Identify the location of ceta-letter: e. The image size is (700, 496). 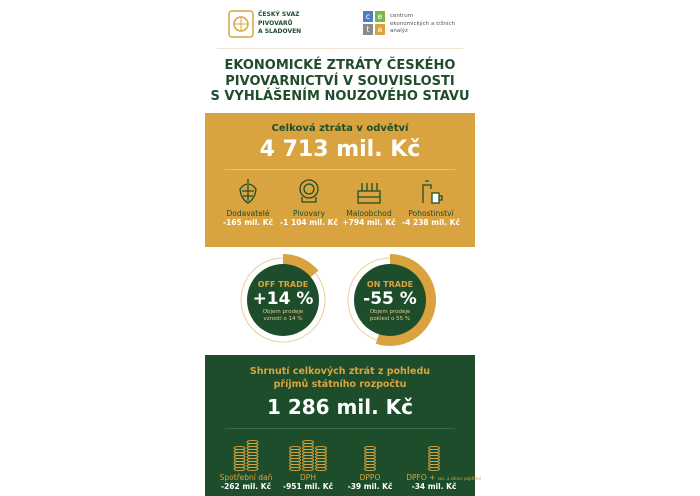
(380, 16).